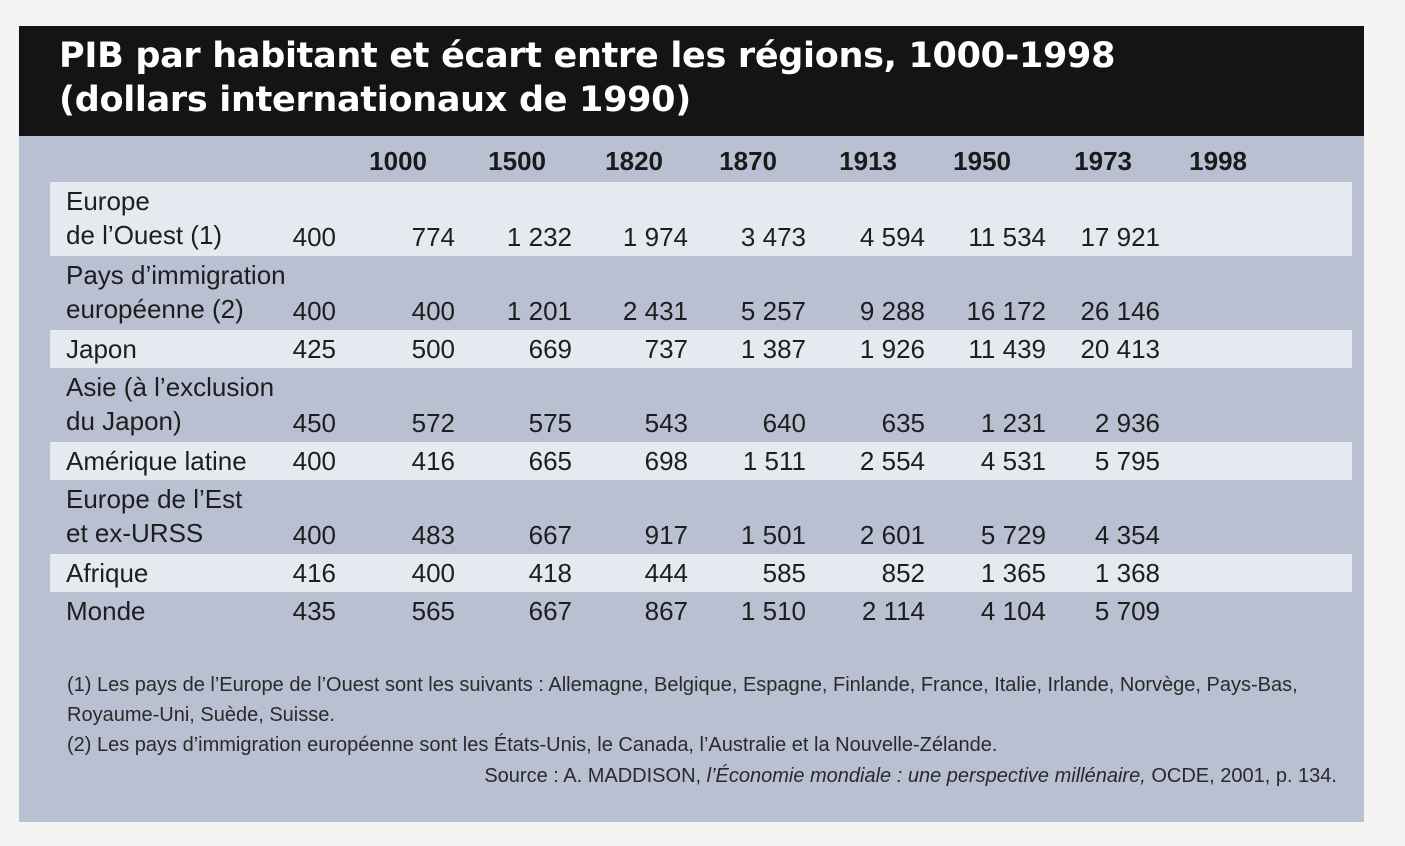 Image resolution: width=1405 pixels, height=846 pixels. I want to click on value-cell: 1 387, so click(773, 349).